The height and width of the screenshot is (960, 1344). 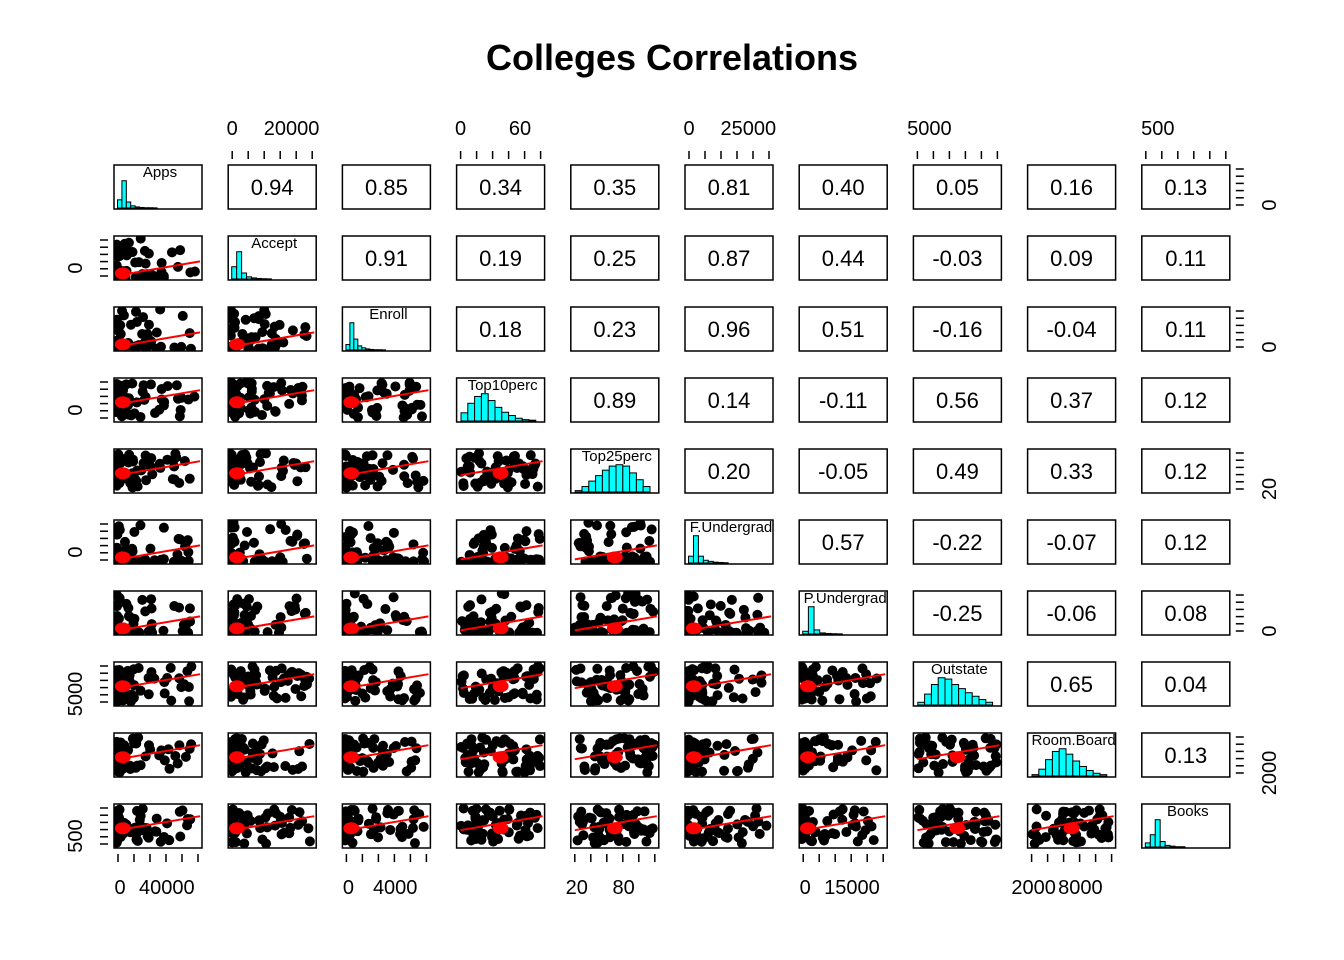 What do you see at coordinates (1071, 187) in the screenshot?
I see `panel-0-8: 0.16` at bounding box center [1071, 187].